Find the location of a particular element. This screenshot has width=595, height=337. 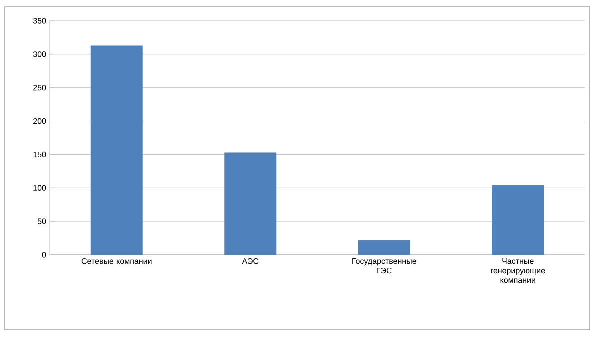

y-tick-label: 100 is located at coordinates (40, 188).